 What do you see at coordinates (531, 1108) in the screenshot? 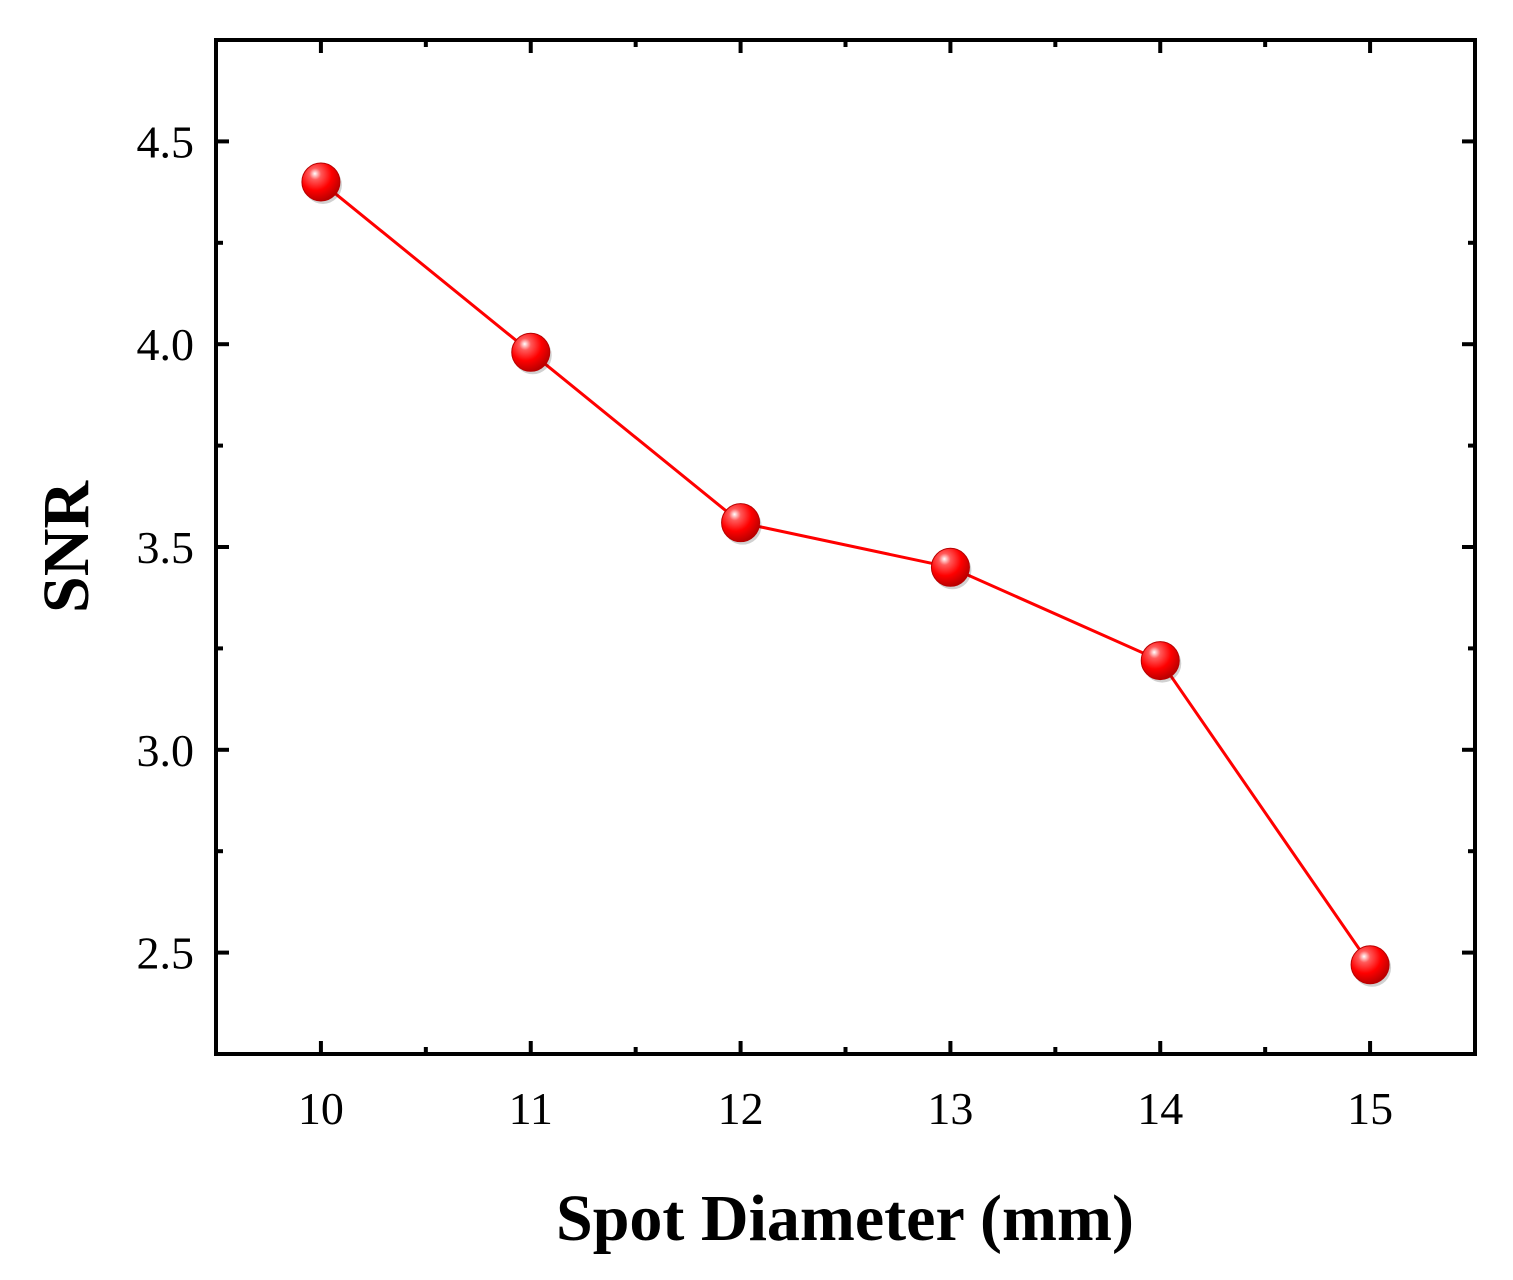
I see `x-tick-label: 11` at bounding box center [531, 1108].